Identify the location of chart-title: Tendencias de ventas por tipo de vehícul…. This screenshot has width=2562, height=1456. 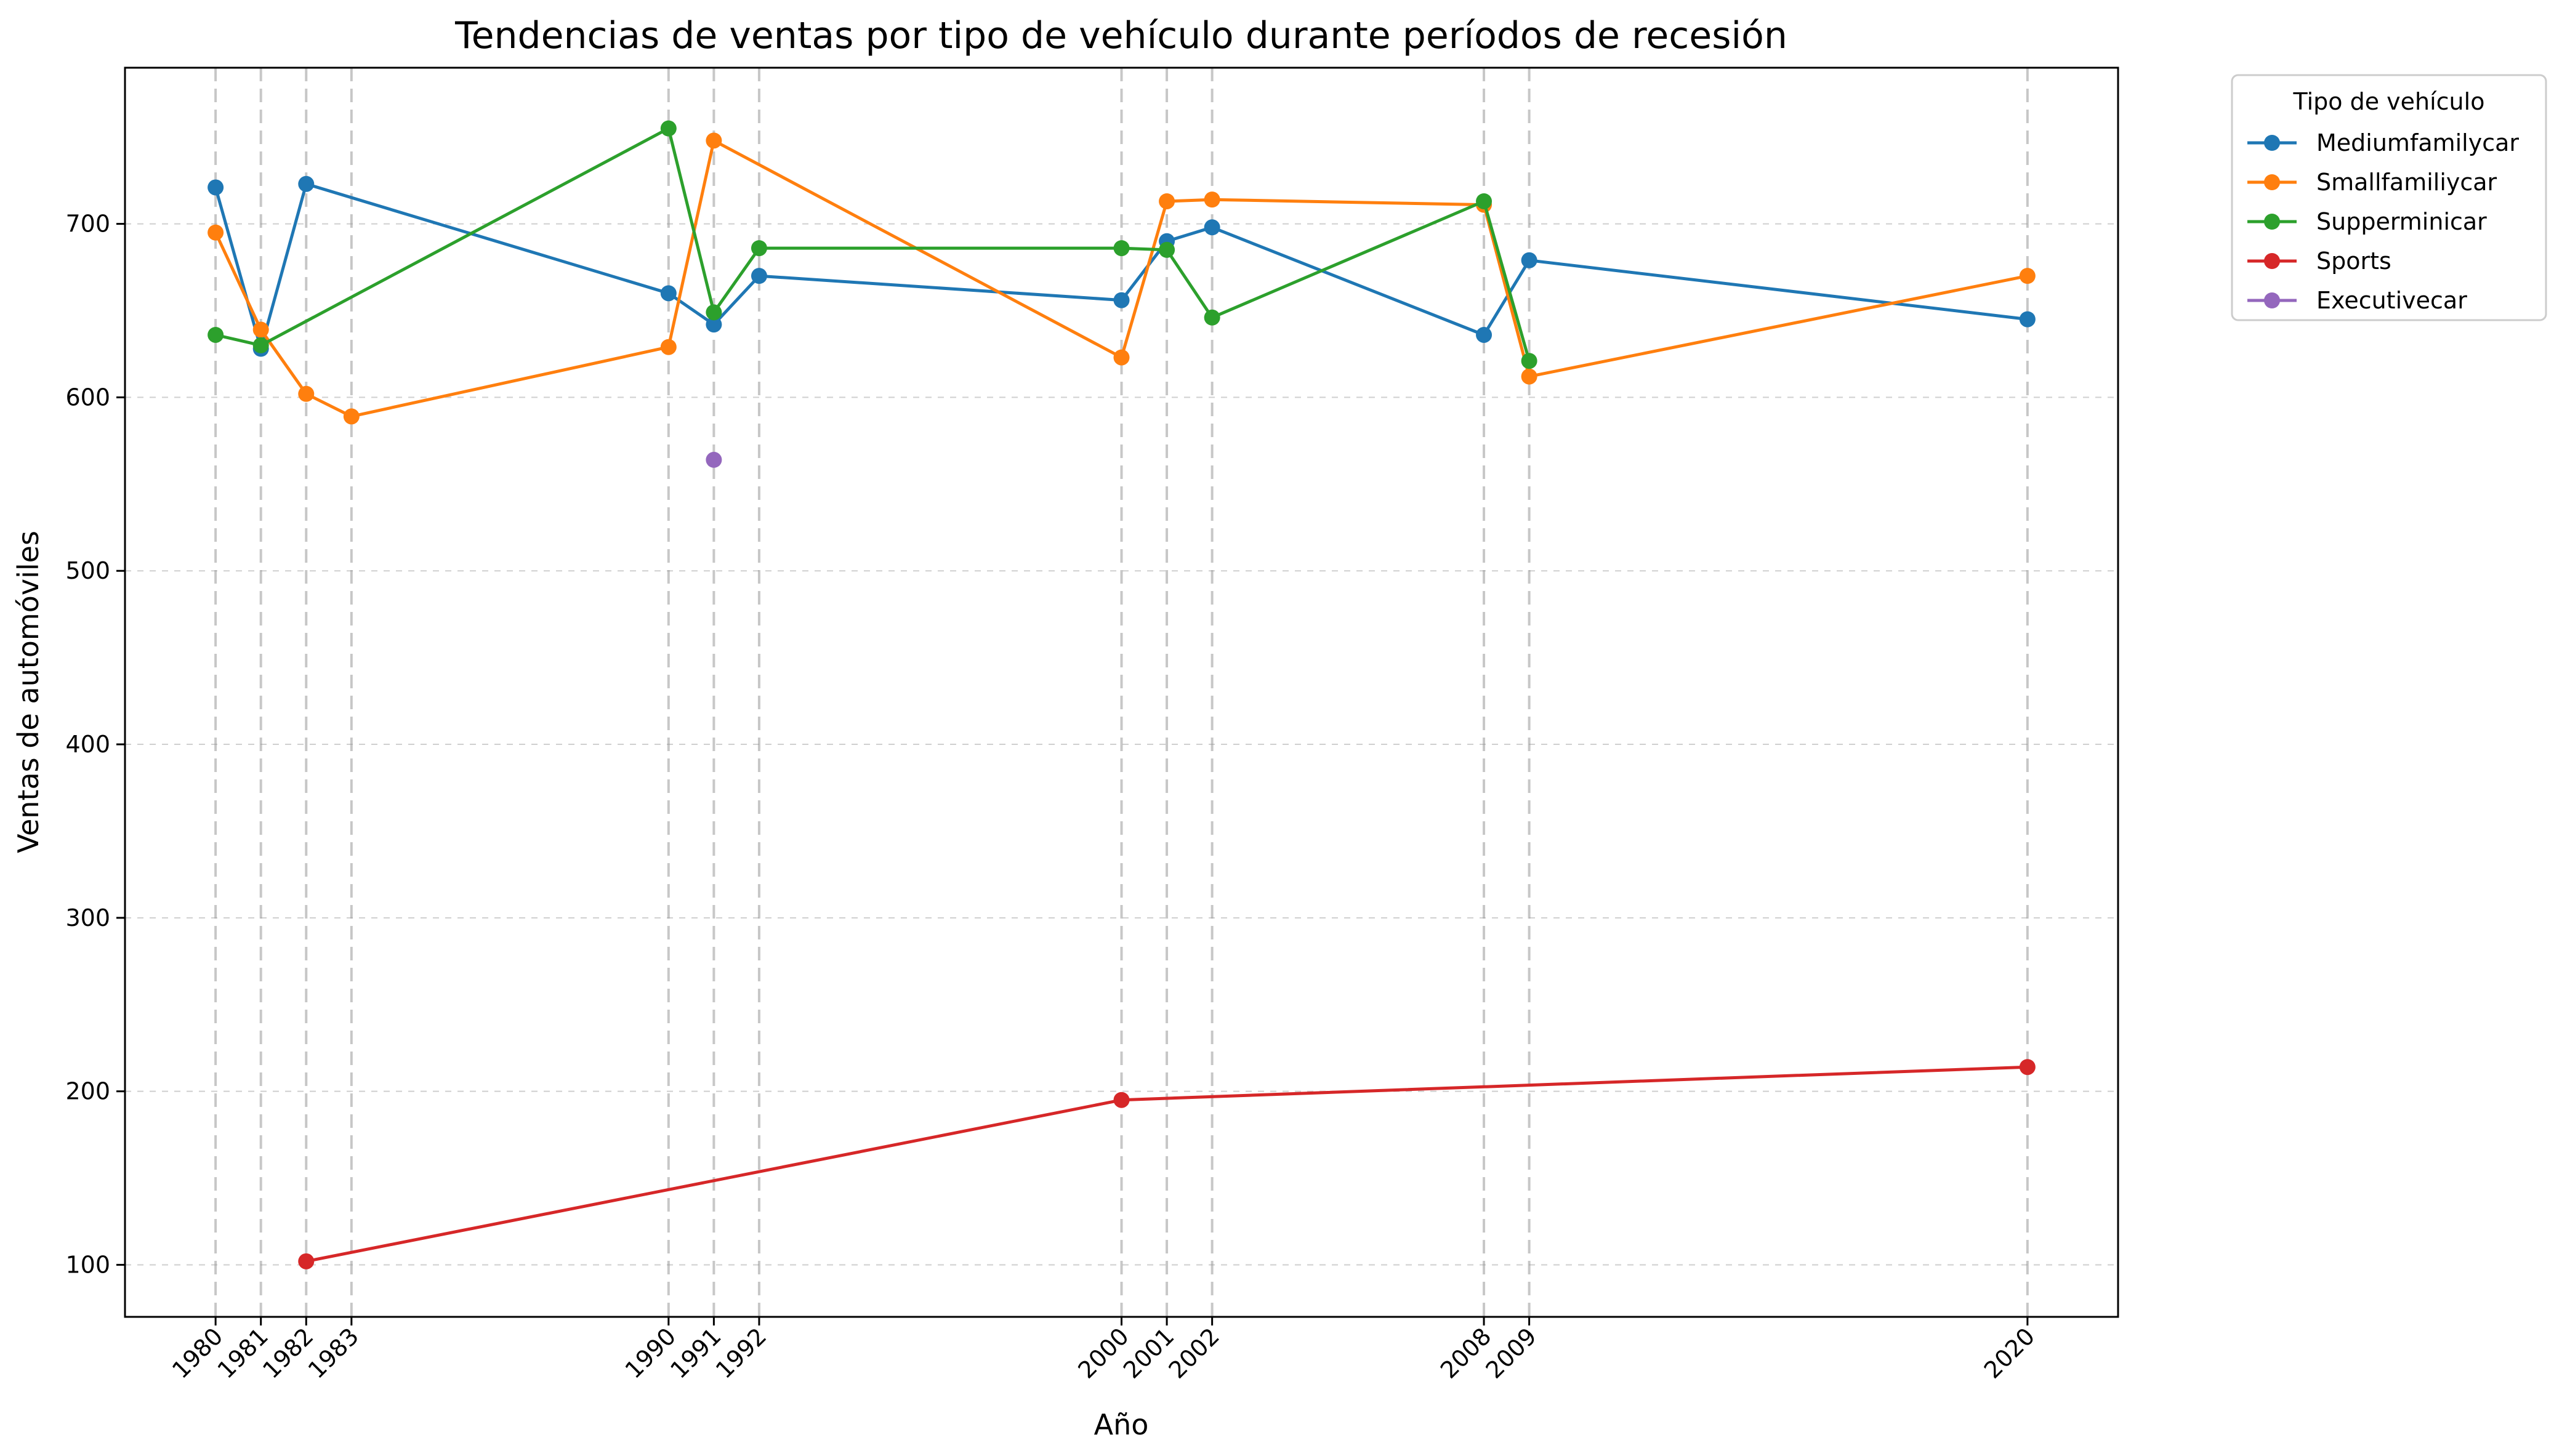
(1120, 35).